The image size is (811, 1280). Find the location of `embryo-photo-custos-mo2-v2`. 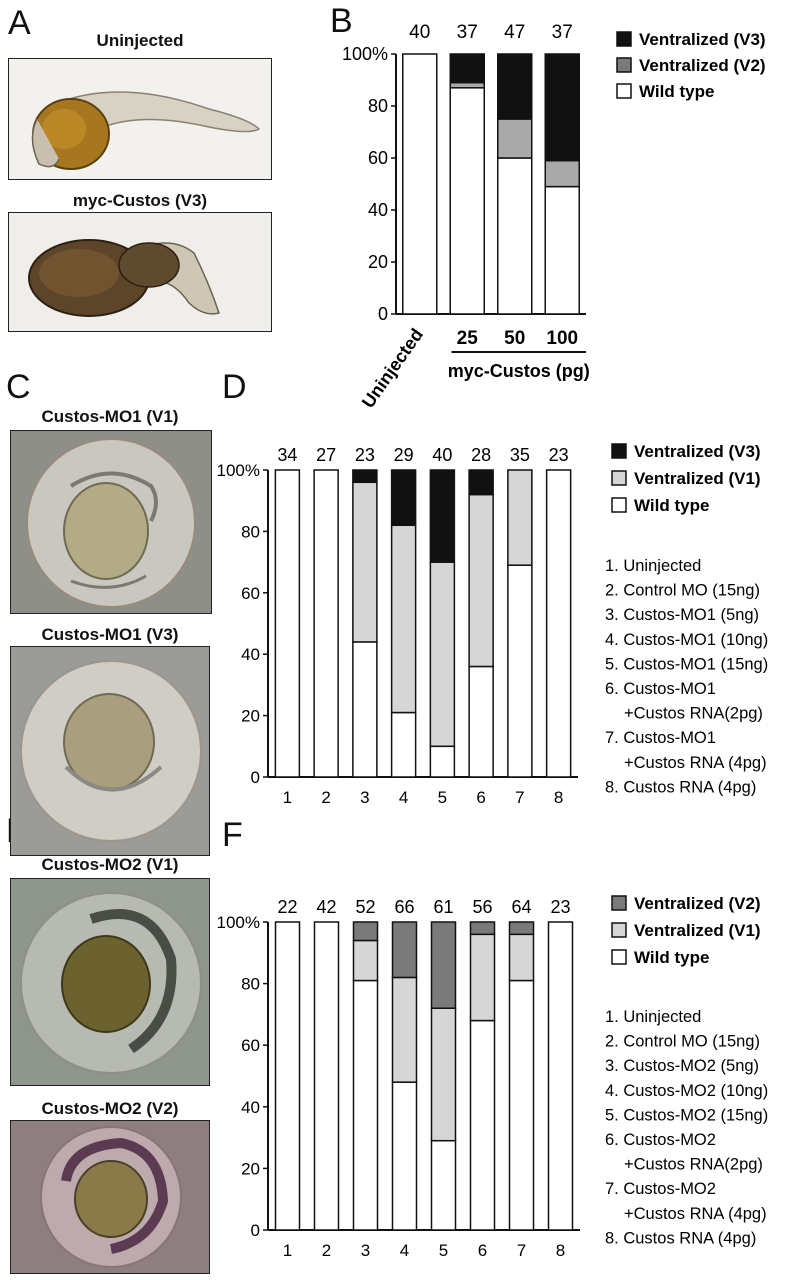

embryo-photo-custos-mo2-v2 is located at coordinates (110, 1197).